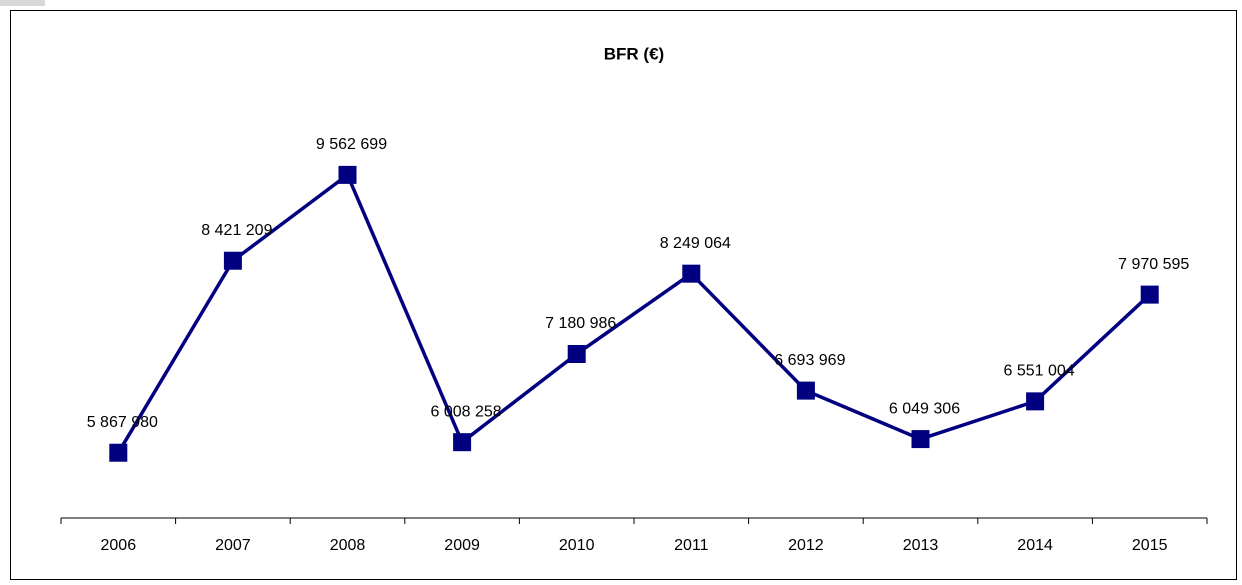 The height and width of the screenshot is (585, 1242). Describe the element at coordinates (122, 422) in the screenshot. I see `data-label: 5 867 980` at that location.